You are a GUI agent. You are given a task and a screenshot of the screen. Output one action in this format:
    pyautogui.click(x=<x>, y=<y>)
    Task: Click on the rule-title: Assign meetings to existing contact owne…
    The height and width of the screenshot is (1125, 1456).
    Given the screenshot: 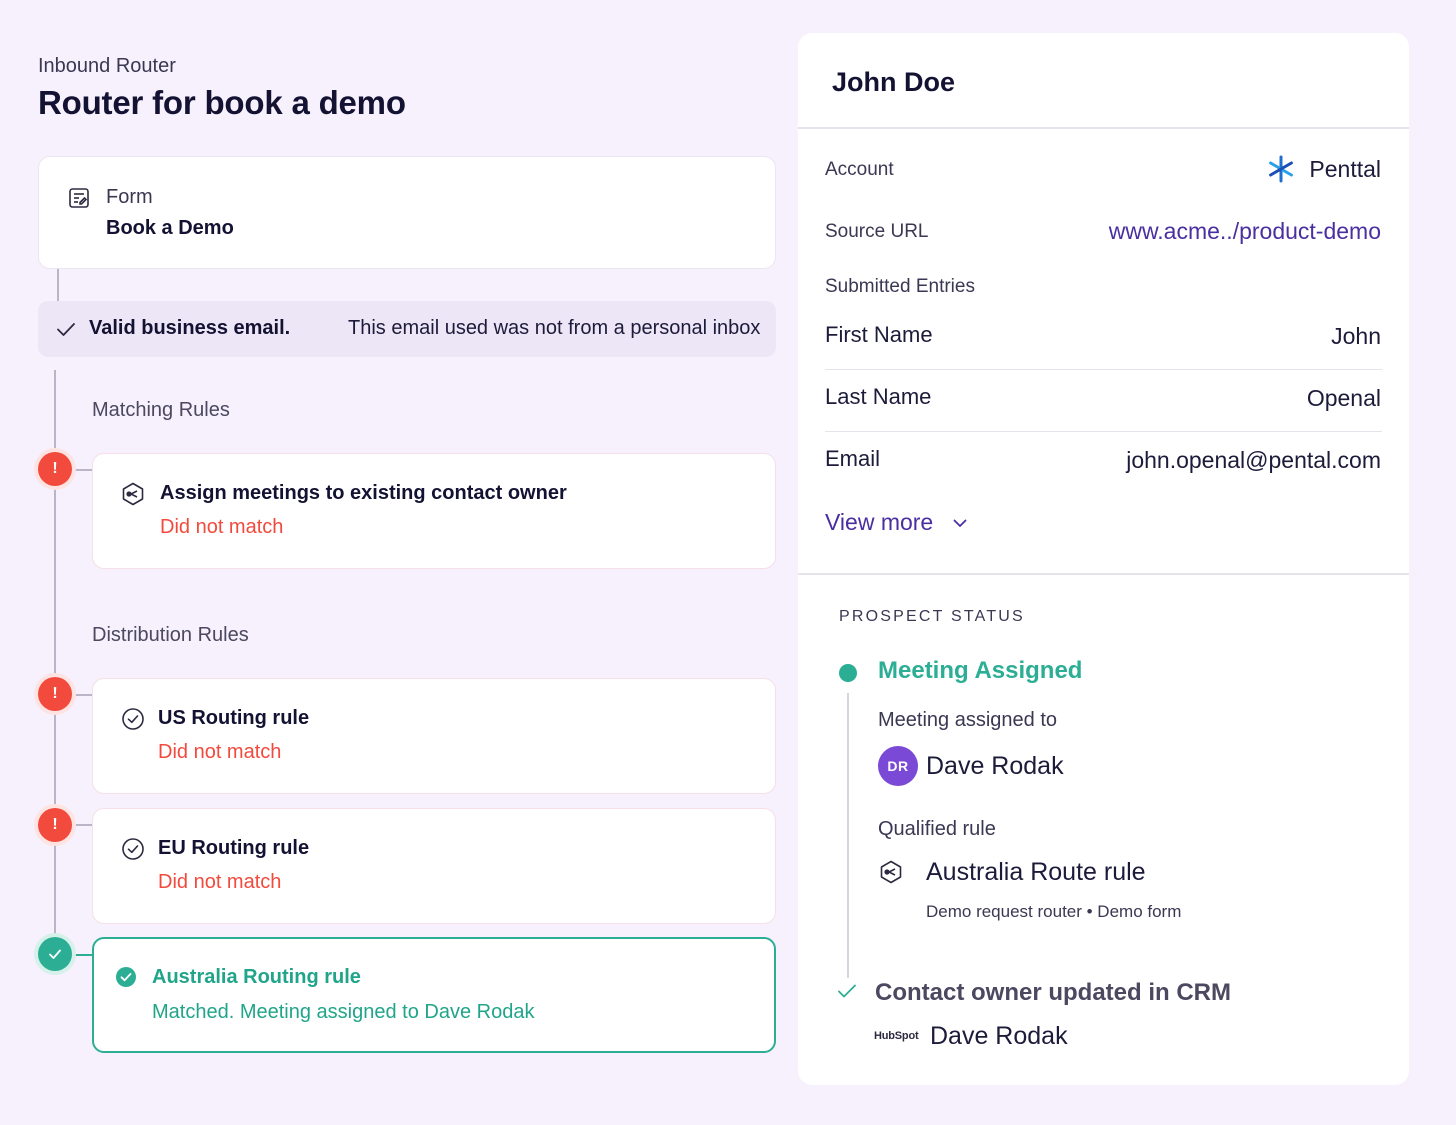 What is the action you would take?
    pyautogui.click(x=363, y=493)
    